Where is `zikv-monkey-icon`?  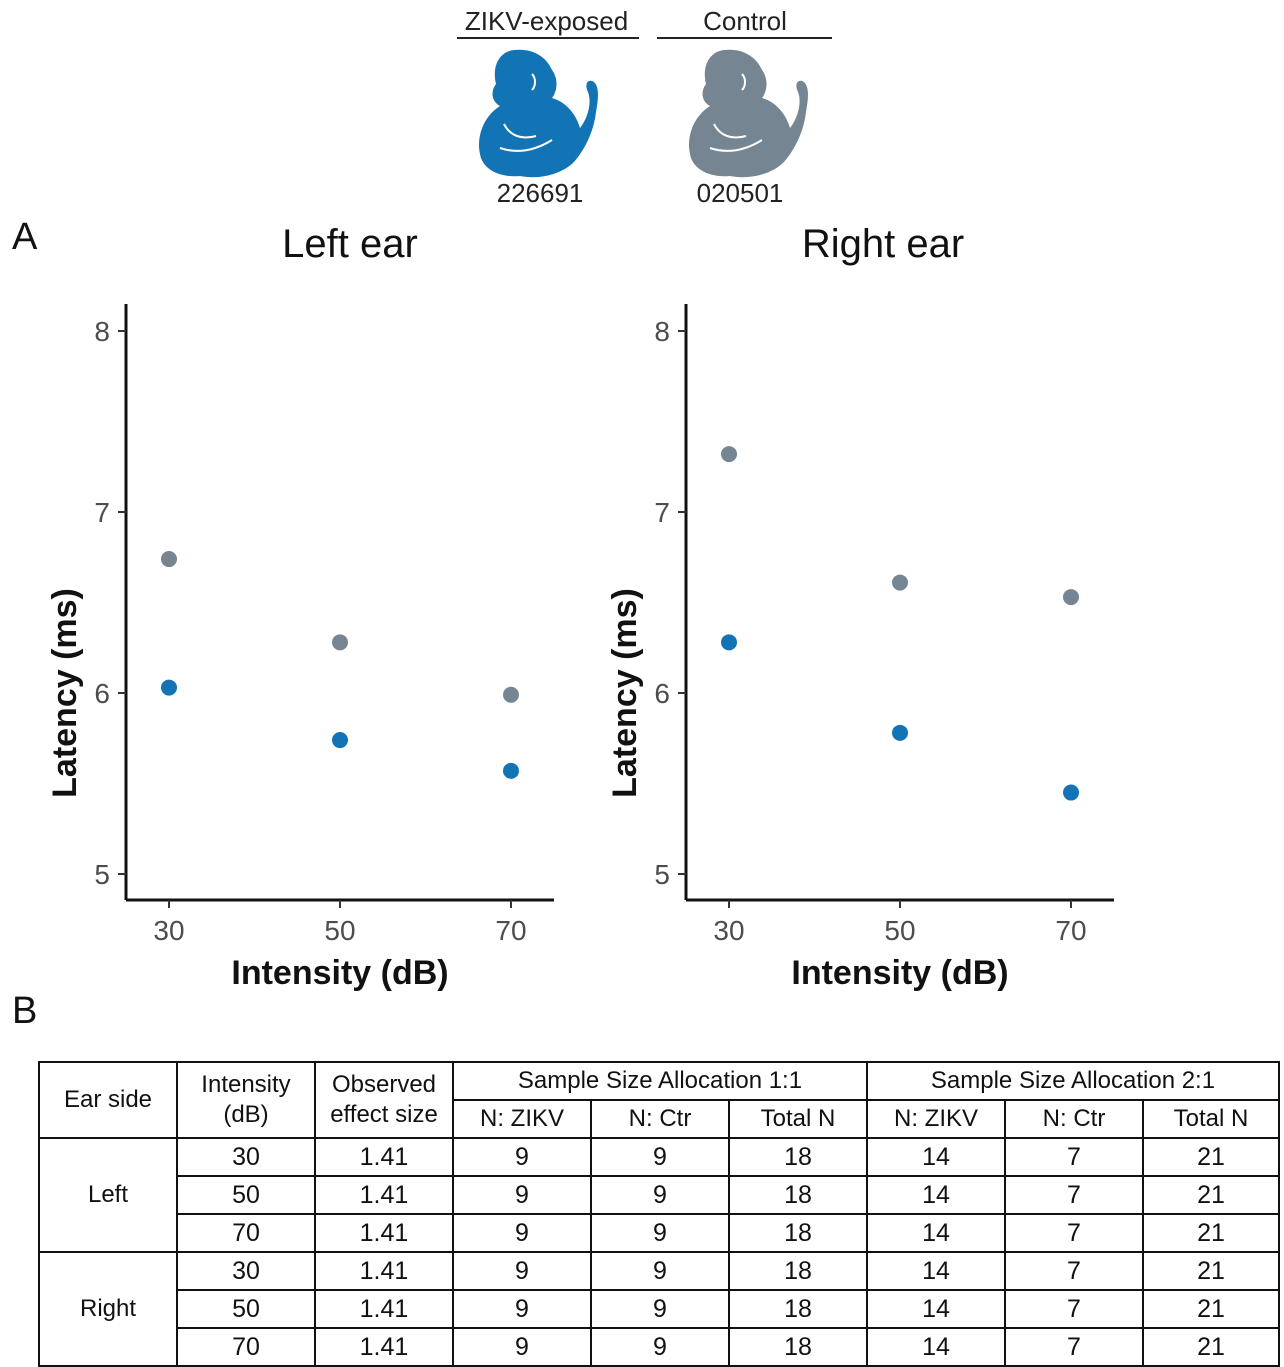 zikv-monkey-icon is located at coordinates (538, 113).